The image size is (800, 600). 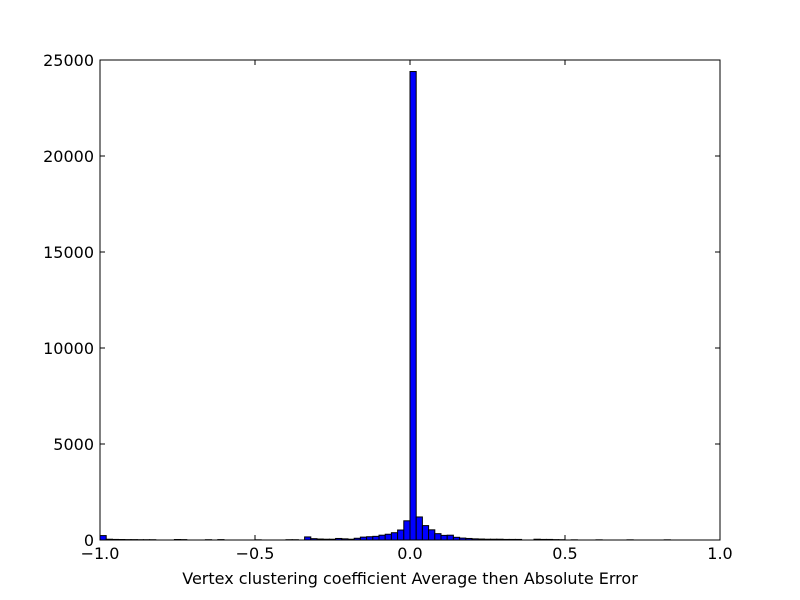 What do you see at coordinates (409, 553) in the screenshot?
I see `x-tick-label: 0.0` at bounding box center [409, 553].